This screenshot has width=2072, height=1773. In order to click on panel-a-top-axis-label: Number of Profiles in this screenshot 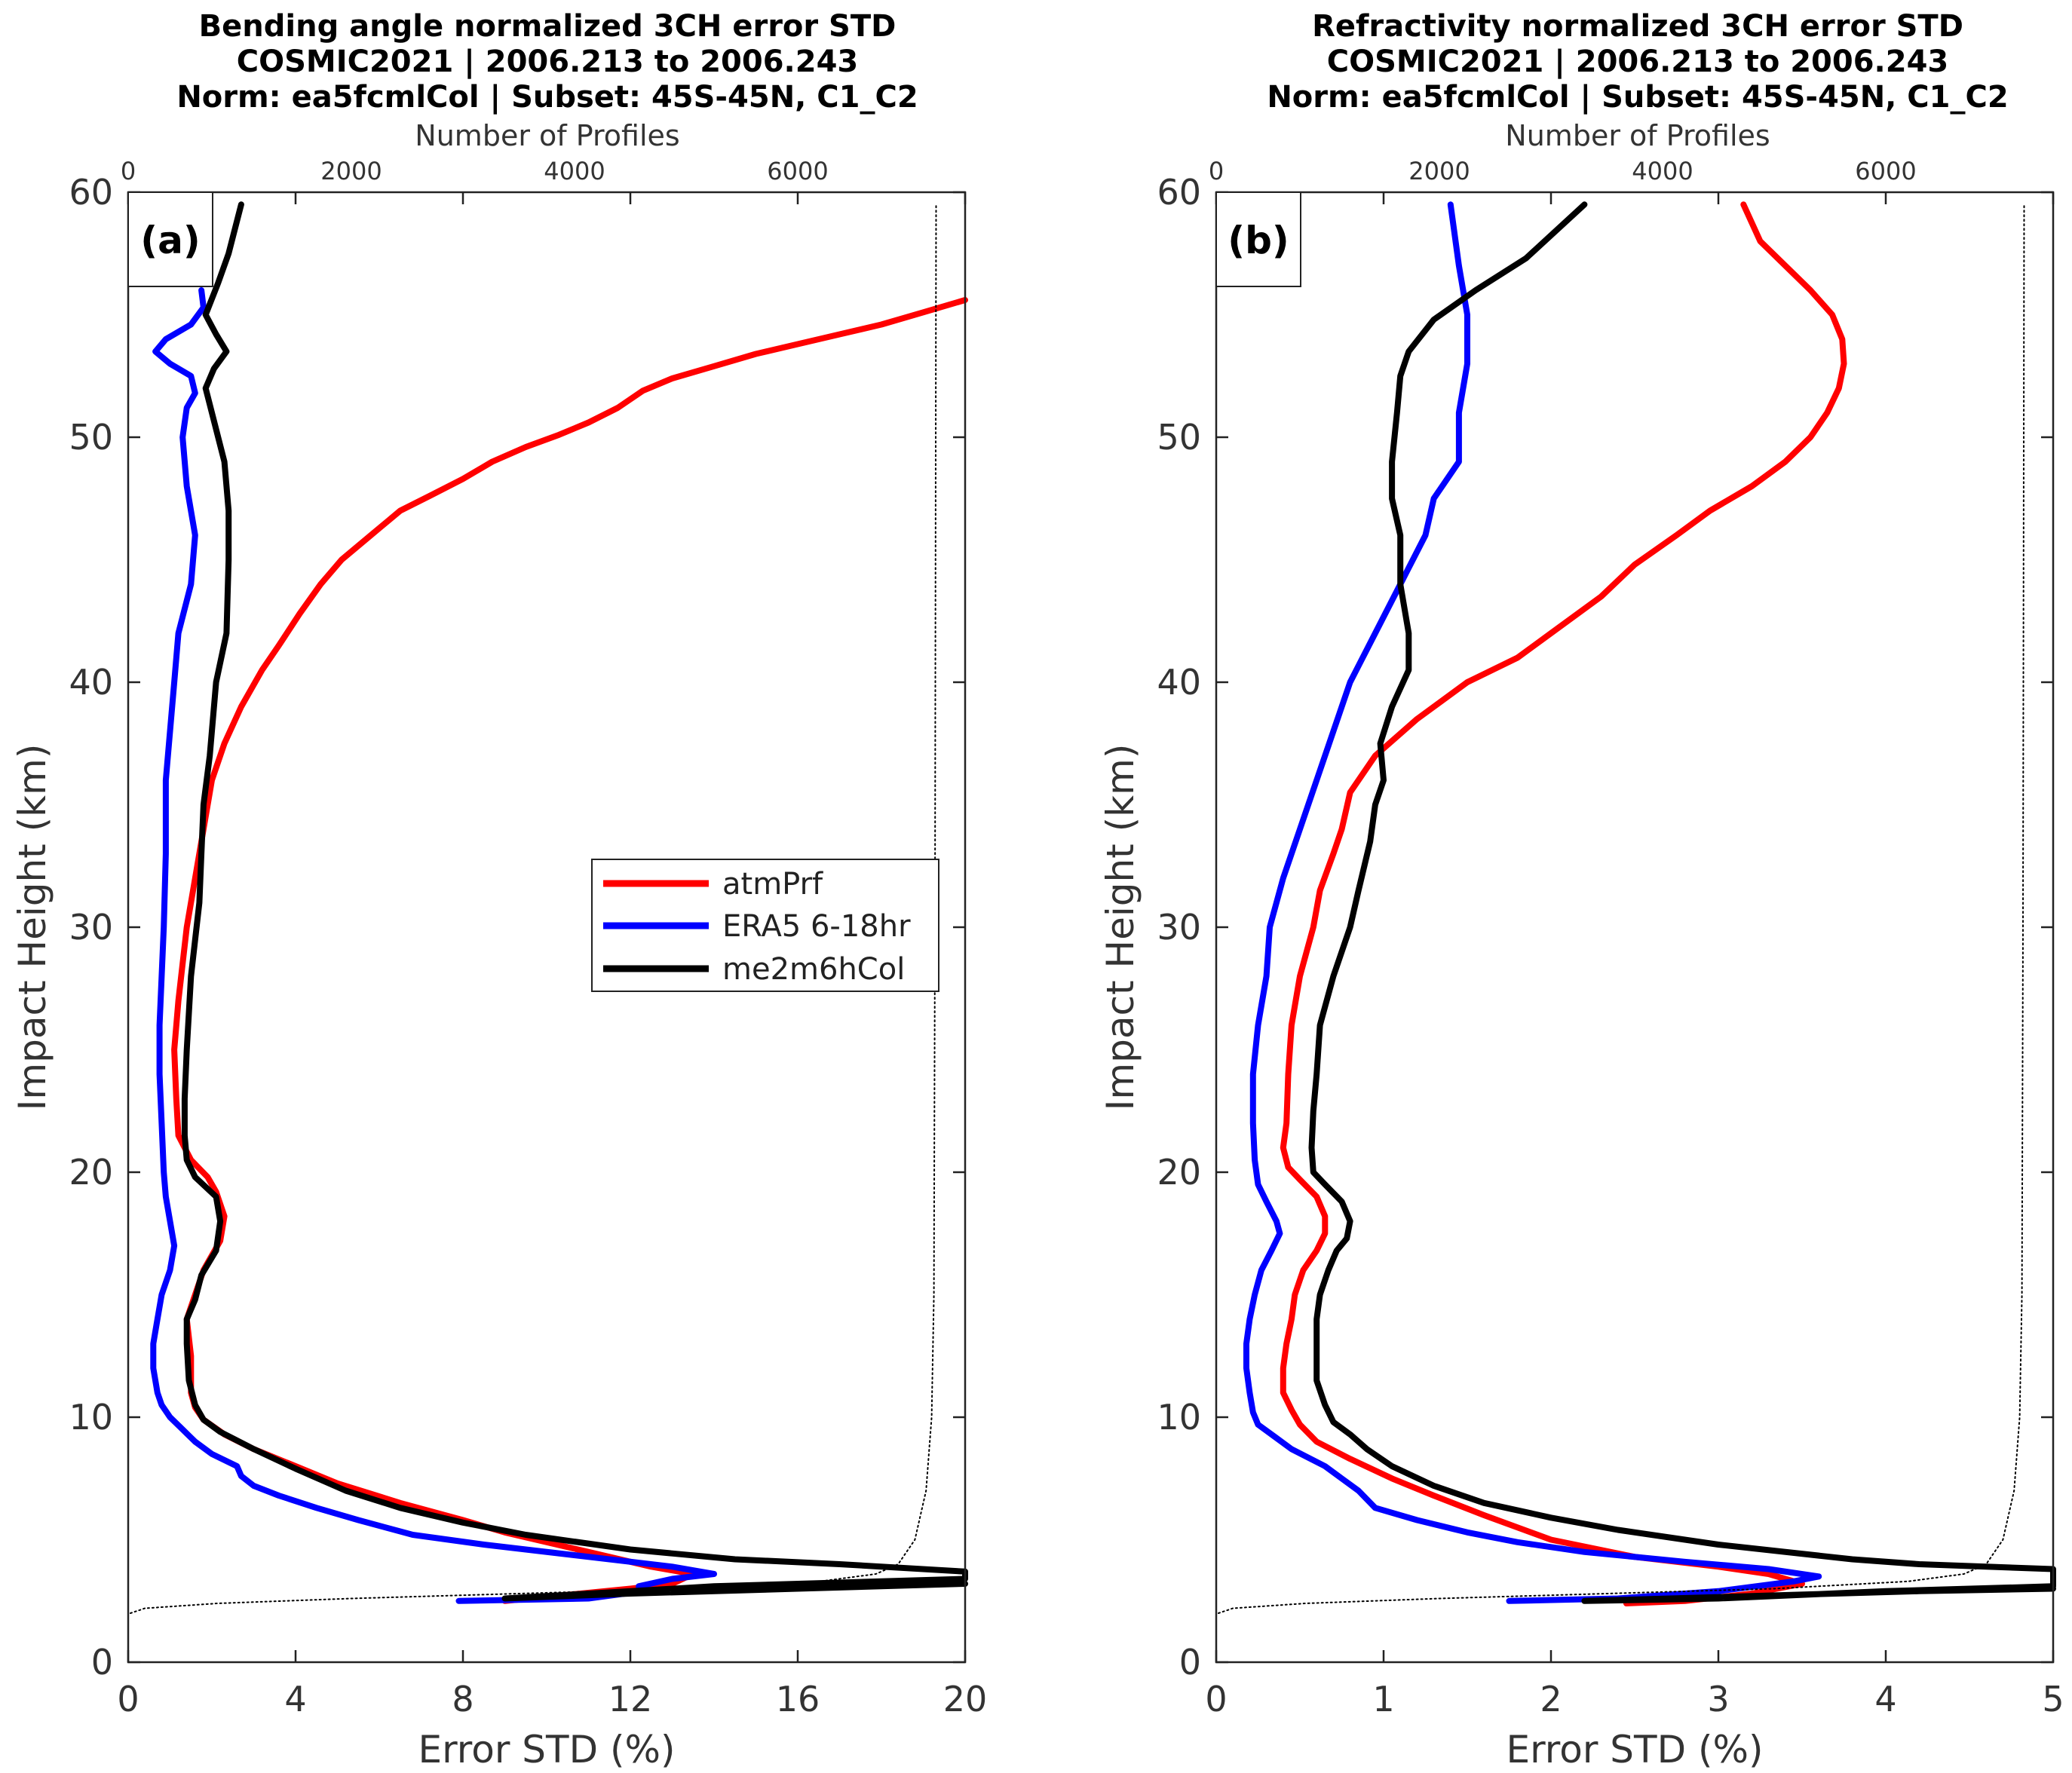, I will do `click(547, 135)`.